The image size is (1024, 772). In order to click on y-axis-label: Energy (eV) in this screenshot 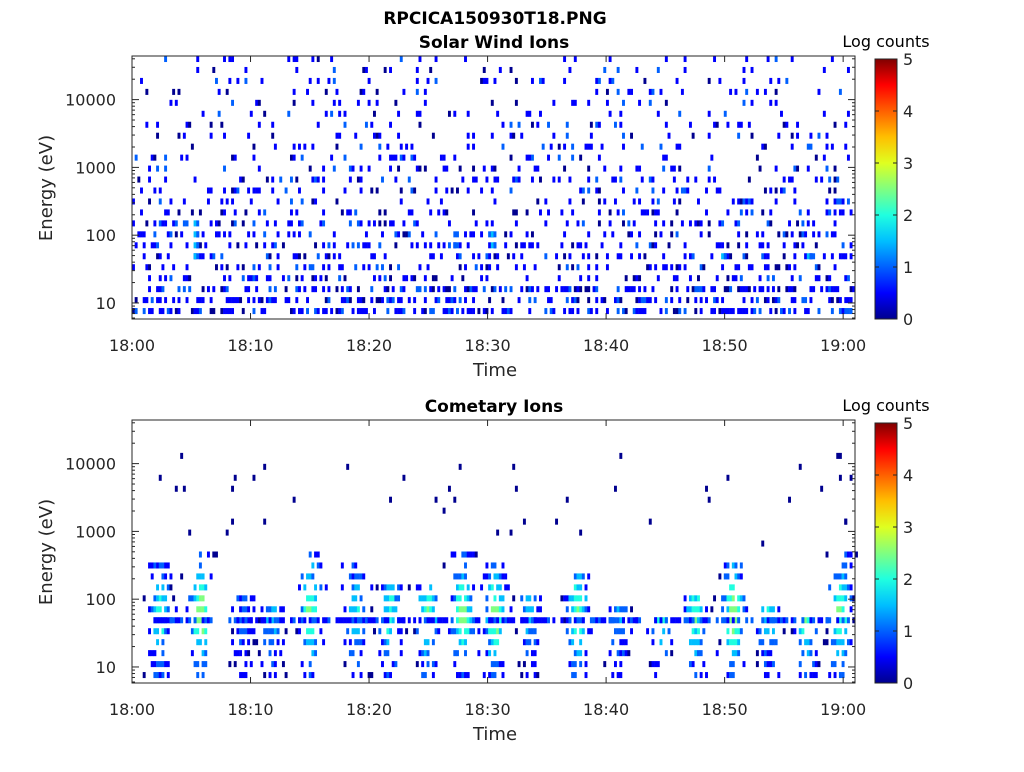, I will do `click(46, 188)`.